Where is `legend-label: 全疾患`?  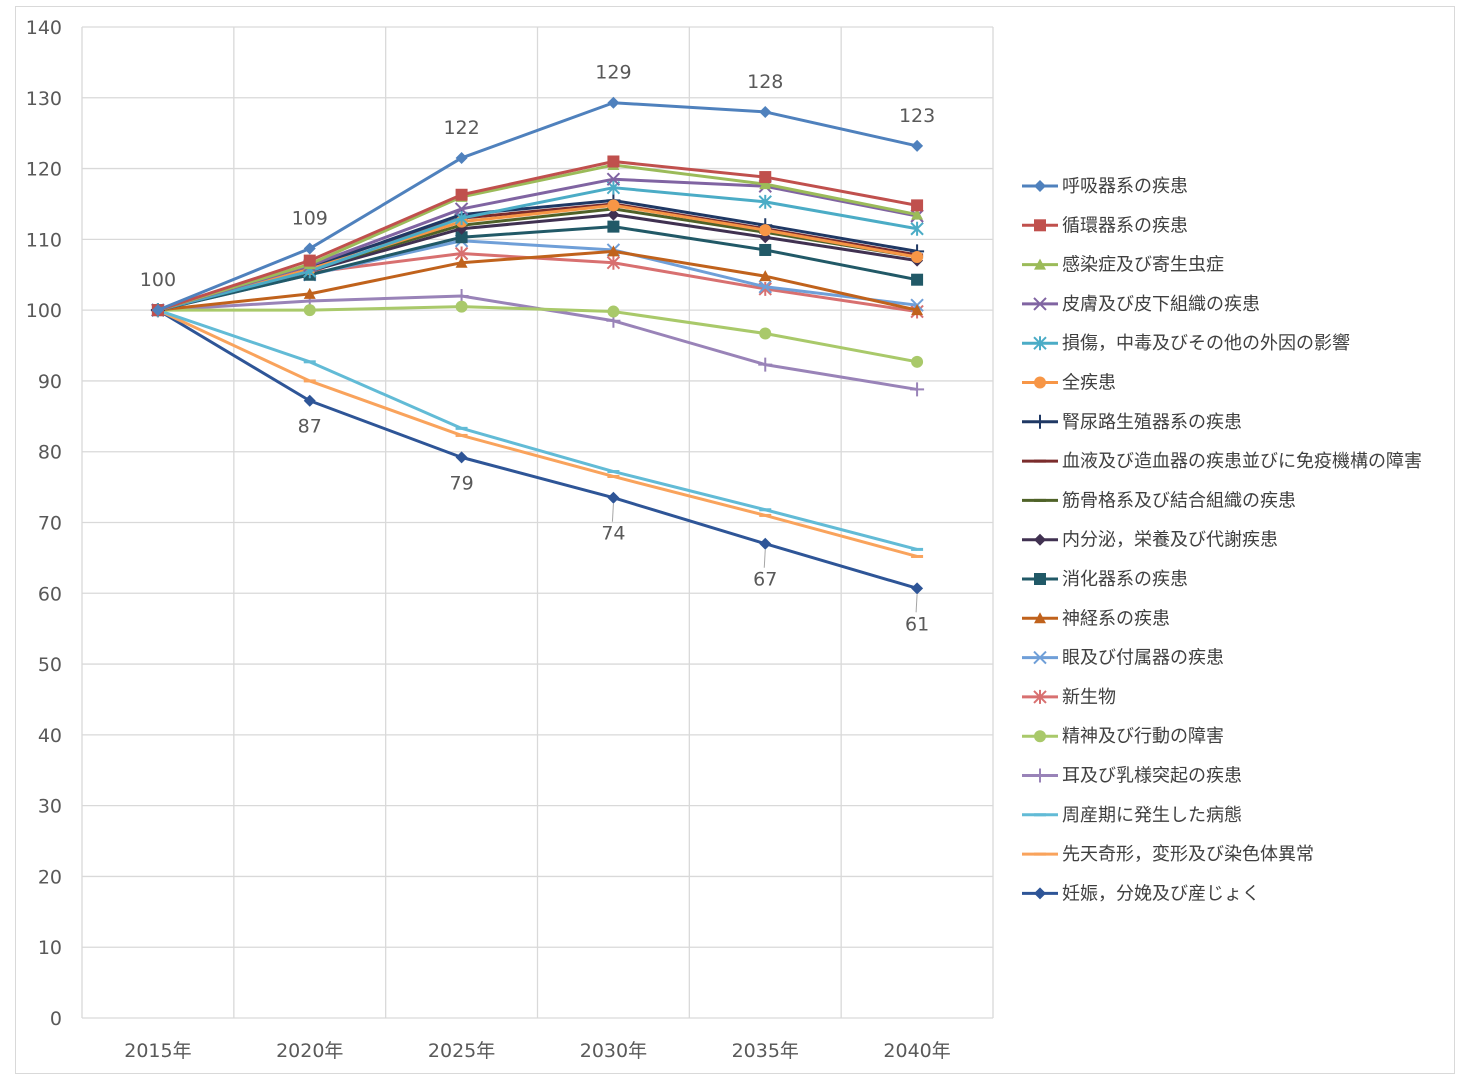 legend-label: 全疾患 is located at coordinates (1089, 383).